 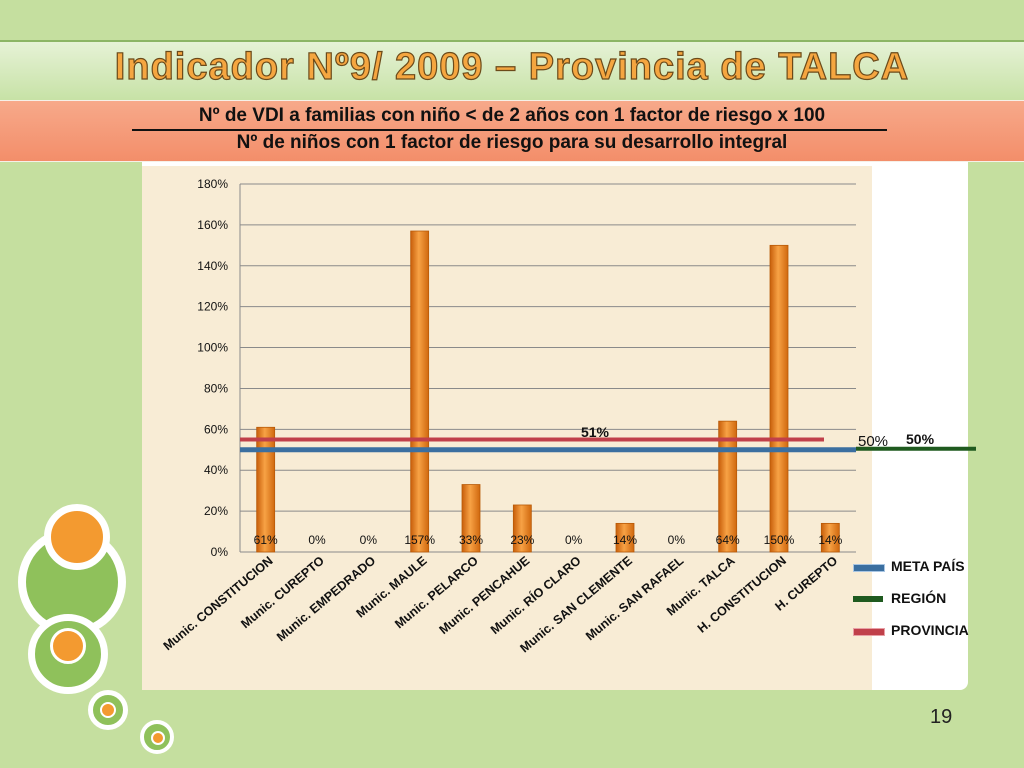 What do you see at coordinates (941, 717) in the screenshot?
I see `page-number: 19` at bounding box center [941, 717].